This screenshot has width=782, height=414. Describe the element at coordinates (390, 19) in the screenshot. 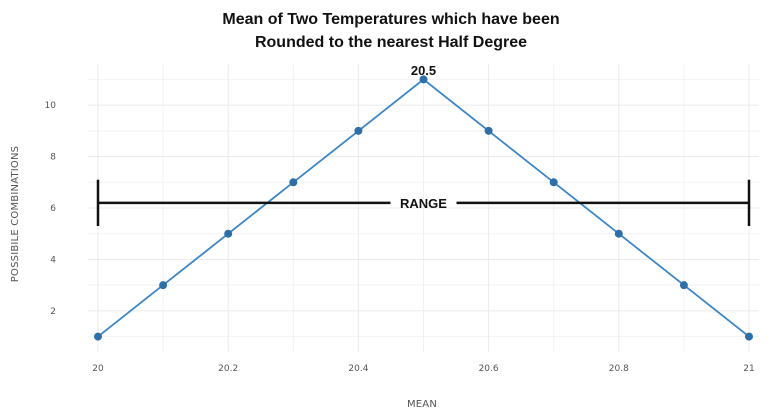

I see `chart-title-line-1: Mean of Two Temperatures which have been` at that location.